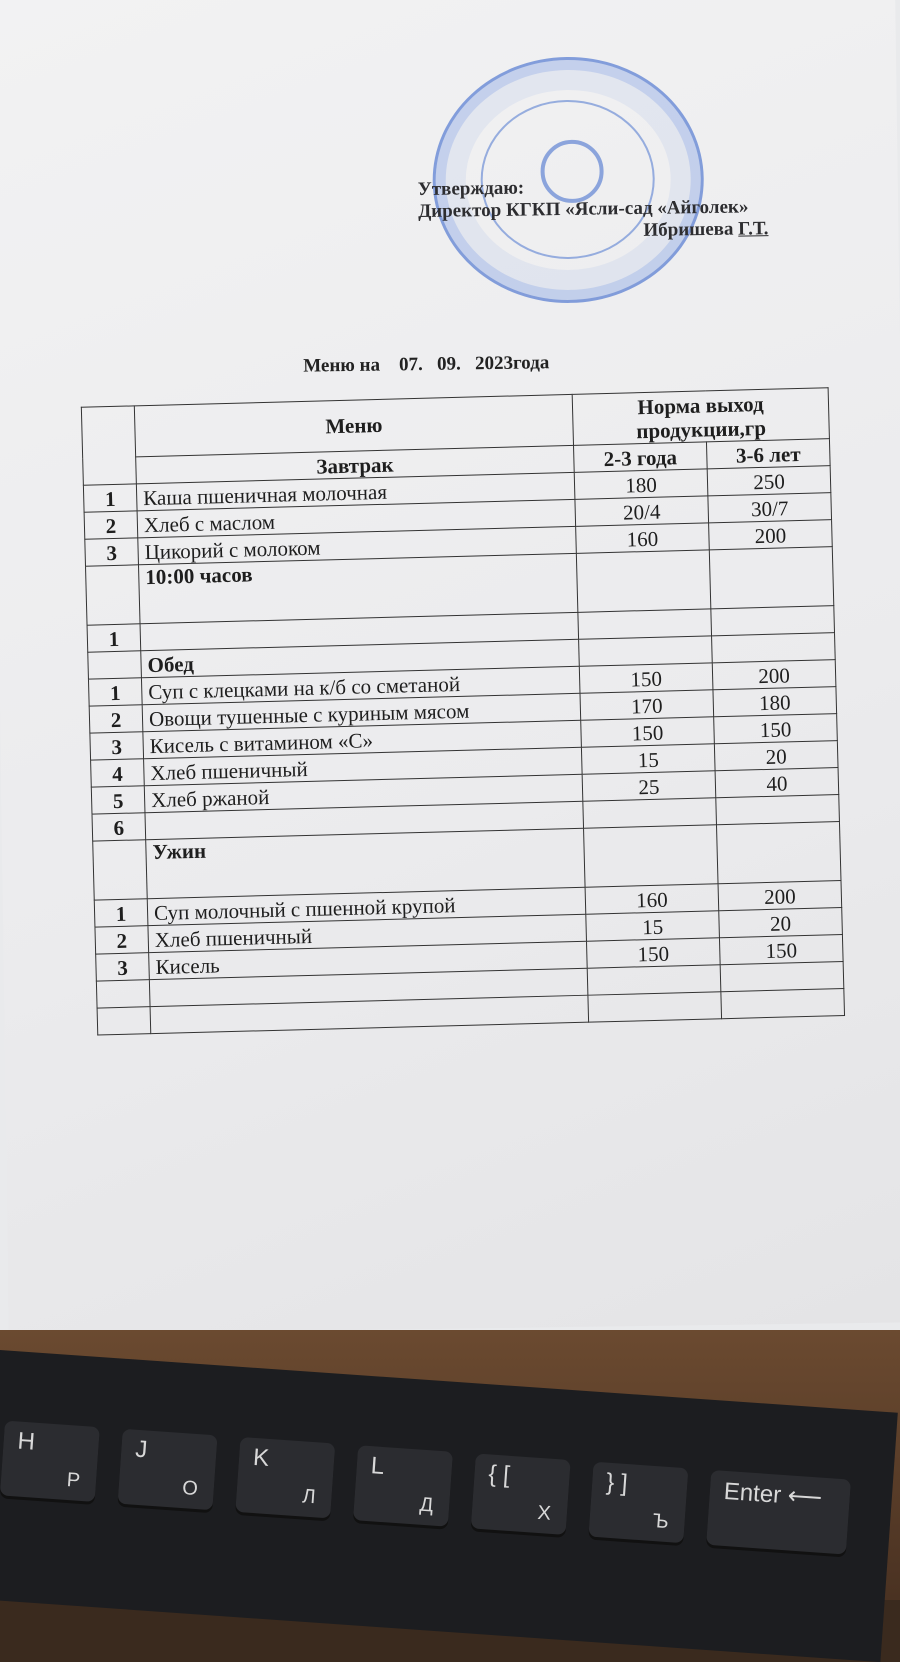 The image size is (900, 1662). What do you see at coordinates (641, 484) in the screenshot?
I see `portion-2-3: 180` at bounding box center [641, 484].